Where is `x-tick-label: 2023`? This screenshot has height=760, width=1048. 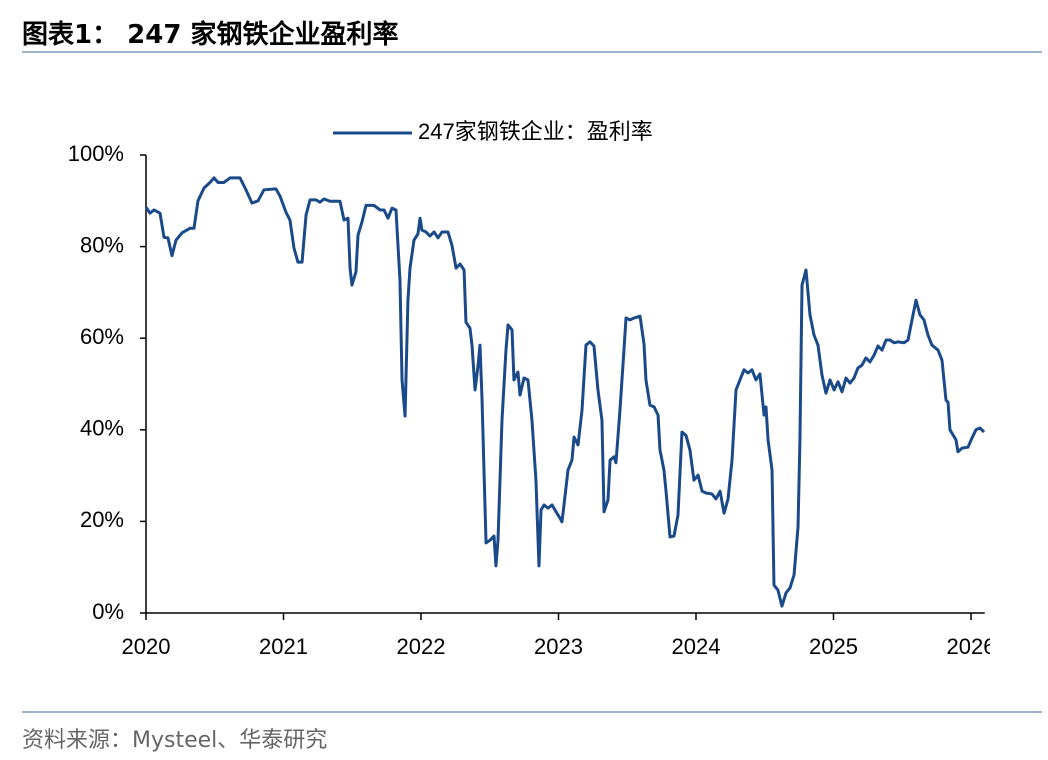
x-tick-label: 2023 is located at coordinates (558, 646).